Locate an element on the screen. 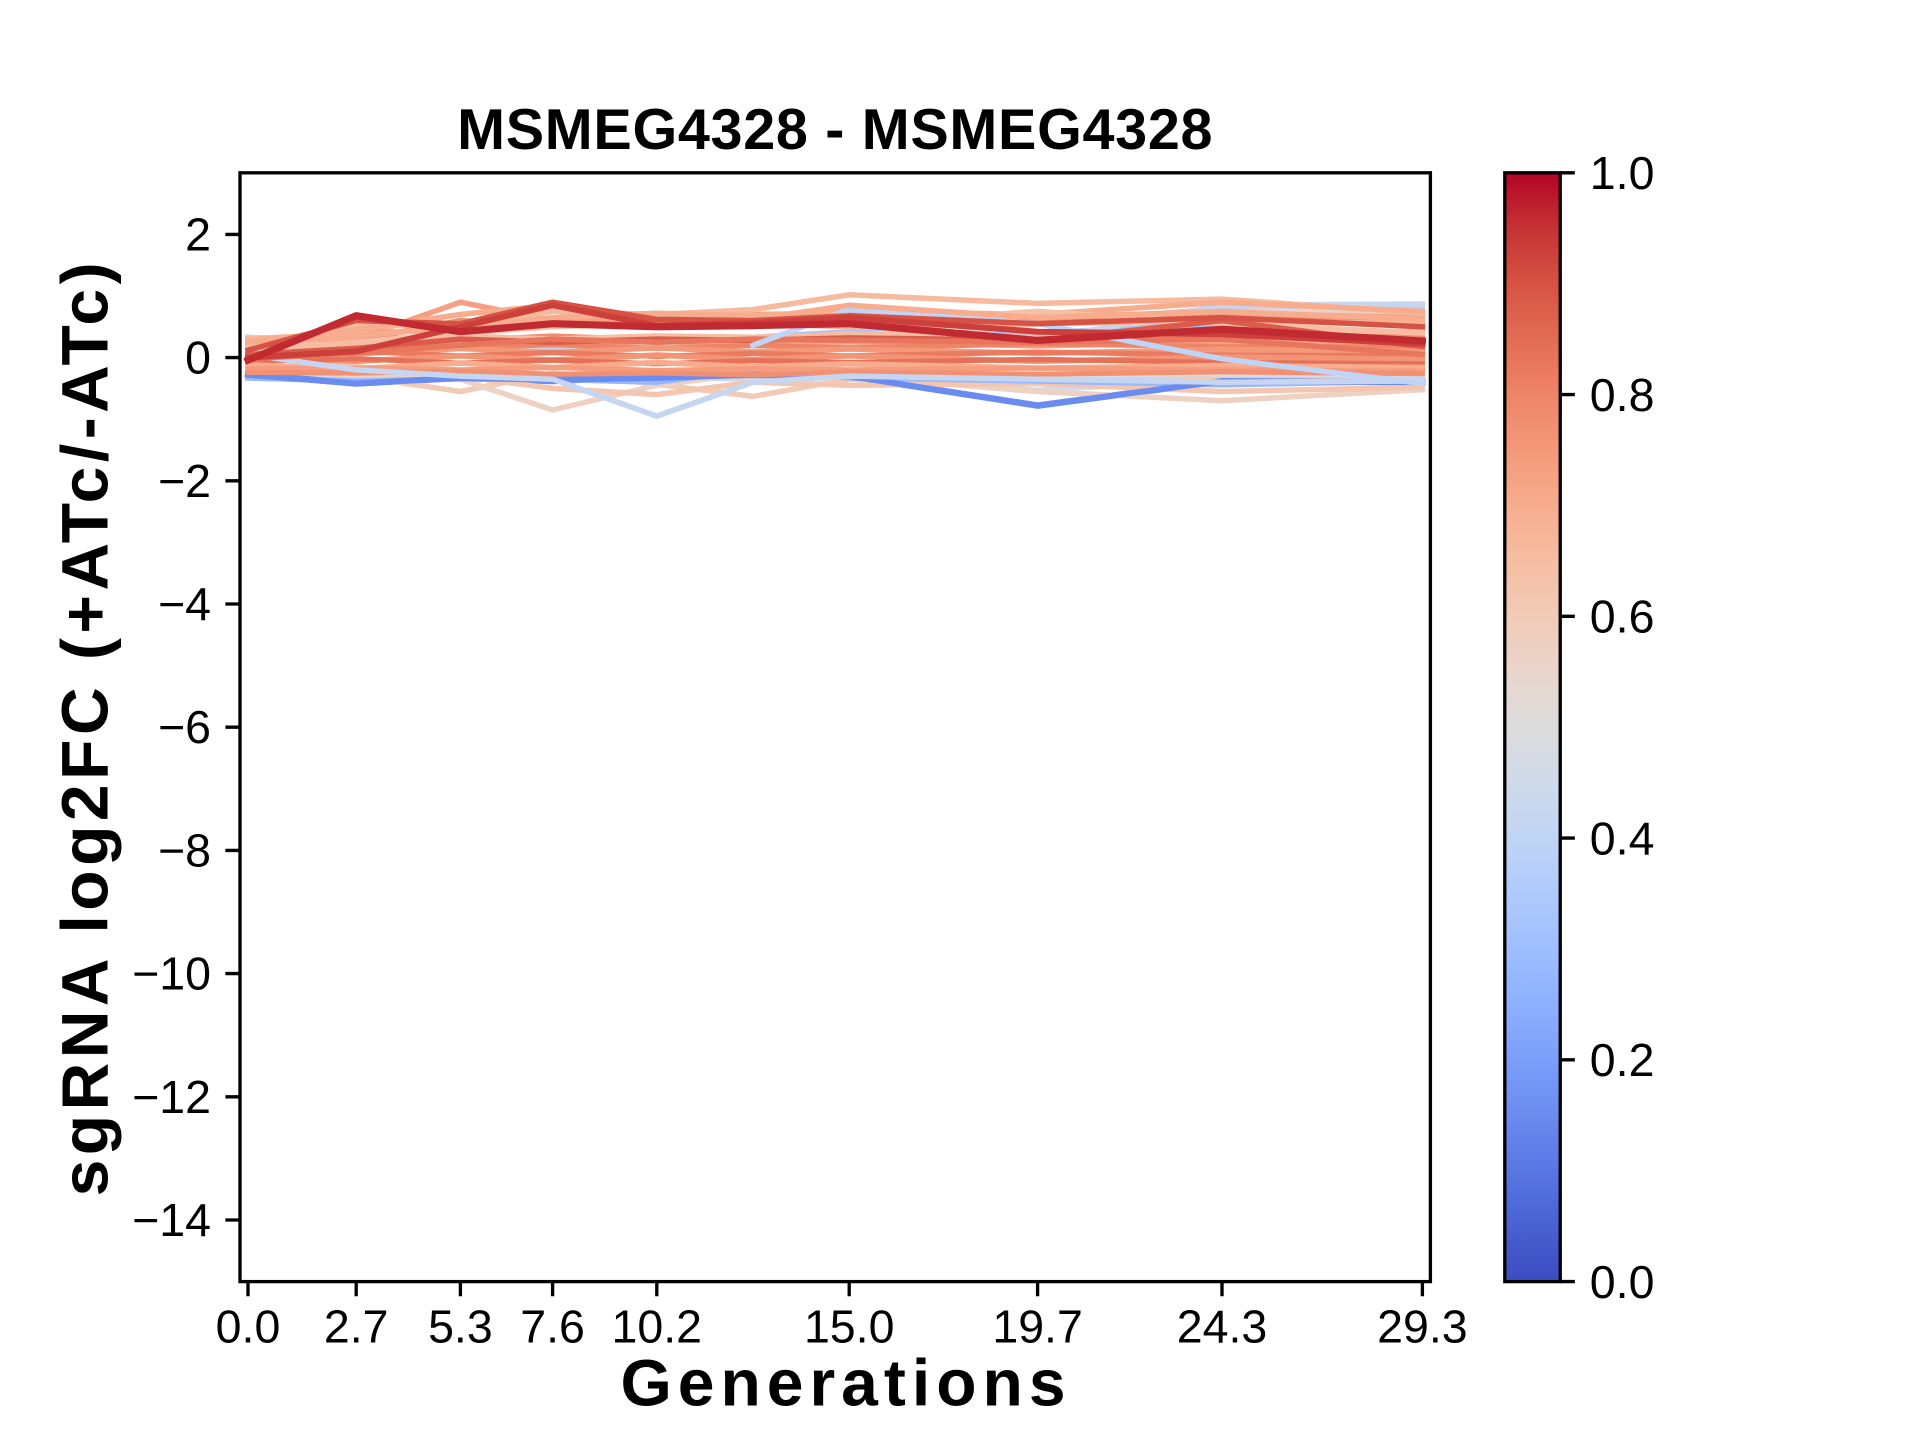  svg-text: 10.2 is located at coordinates (657, 1327).